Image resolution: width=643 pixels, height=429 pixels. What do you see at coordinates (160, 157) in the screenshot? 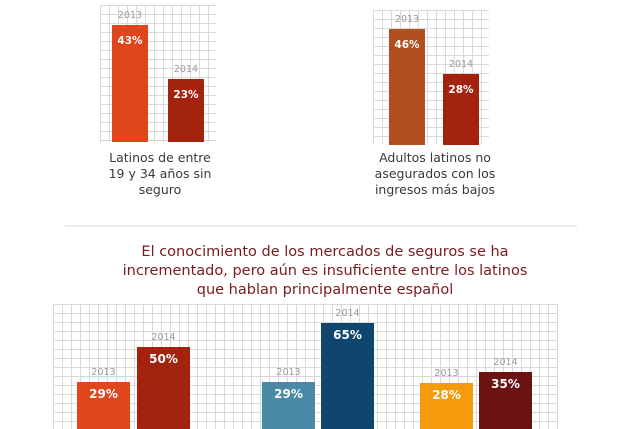
I see `caption-line: Latinos de entre` at bounding box center [160, 157].